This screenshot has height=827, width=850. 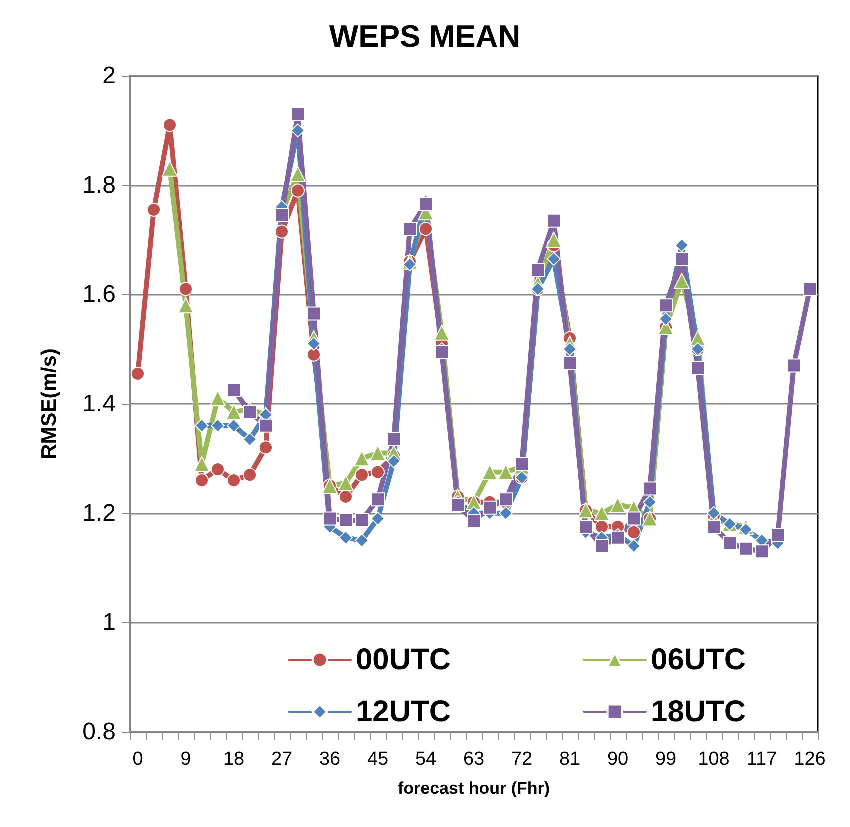 What do you see at coordinates (282, 759) in the screenshot?
I see `x-tick-label: 27` at bounding box center [282, 759].